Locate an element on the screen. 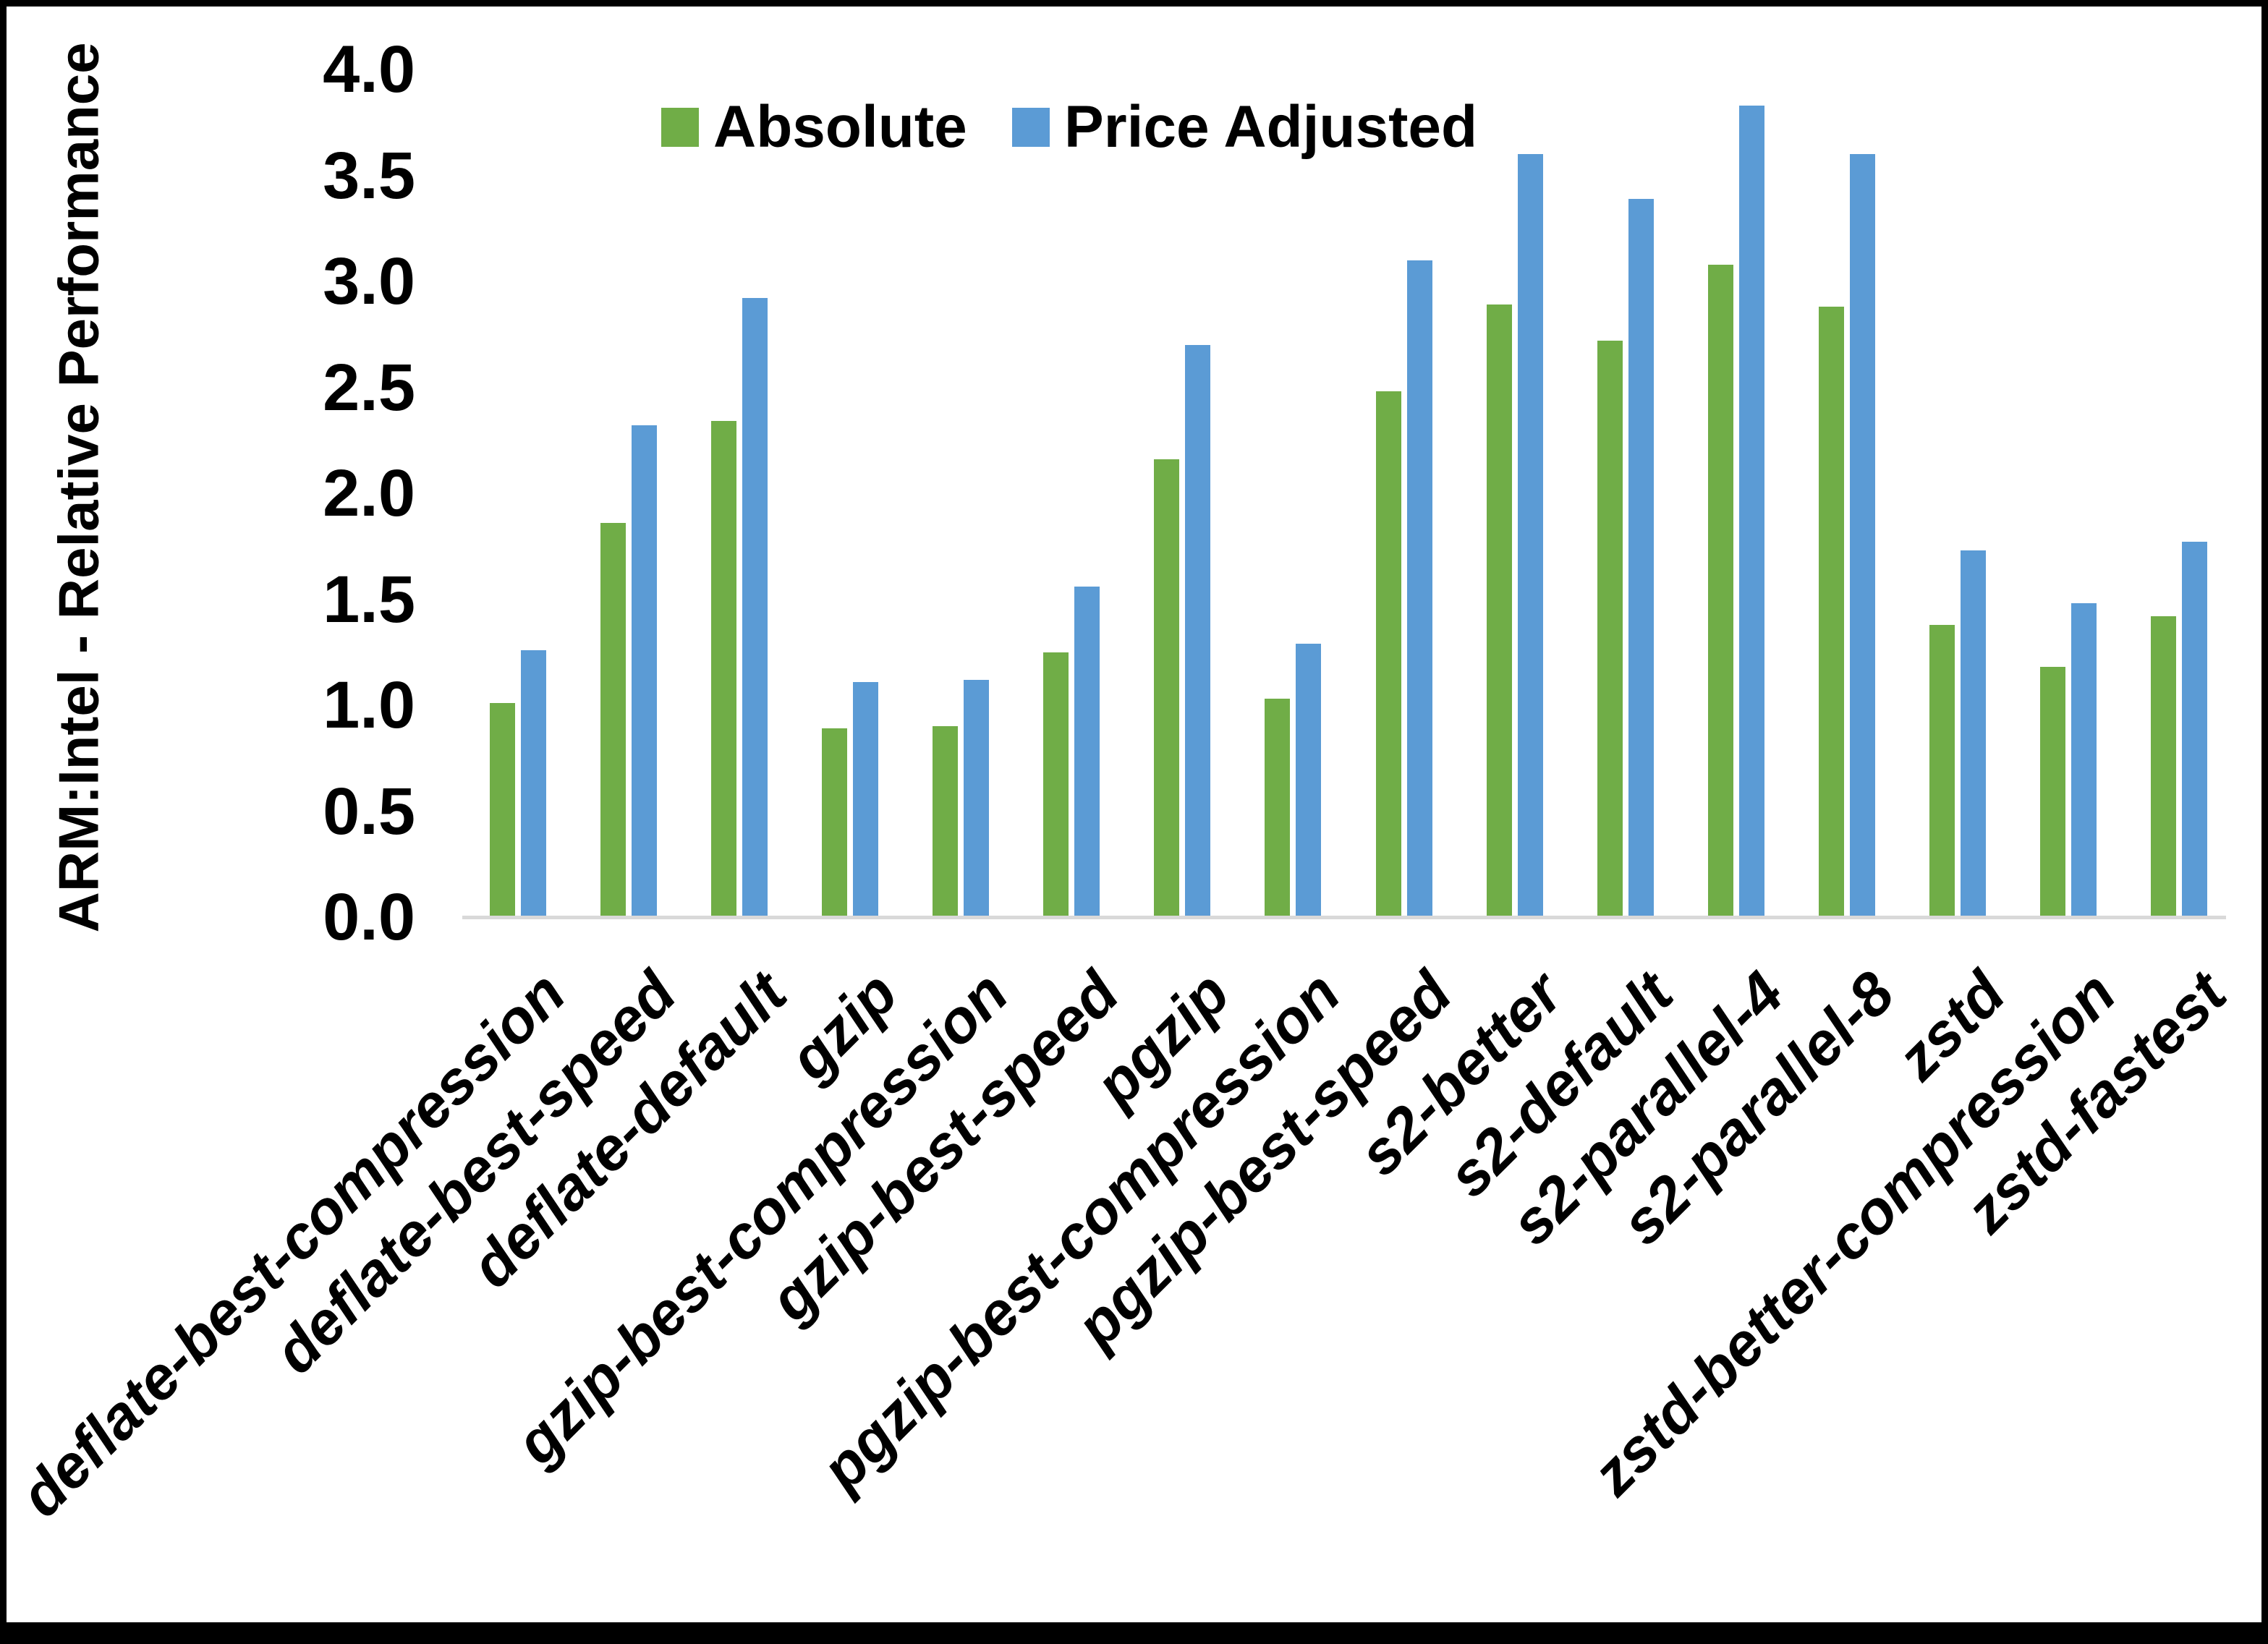 The width and height of the screenshot is (2268, 1644). legend-item-price-adjusted: Price Adjusted is located at coordinates (1244, 127).